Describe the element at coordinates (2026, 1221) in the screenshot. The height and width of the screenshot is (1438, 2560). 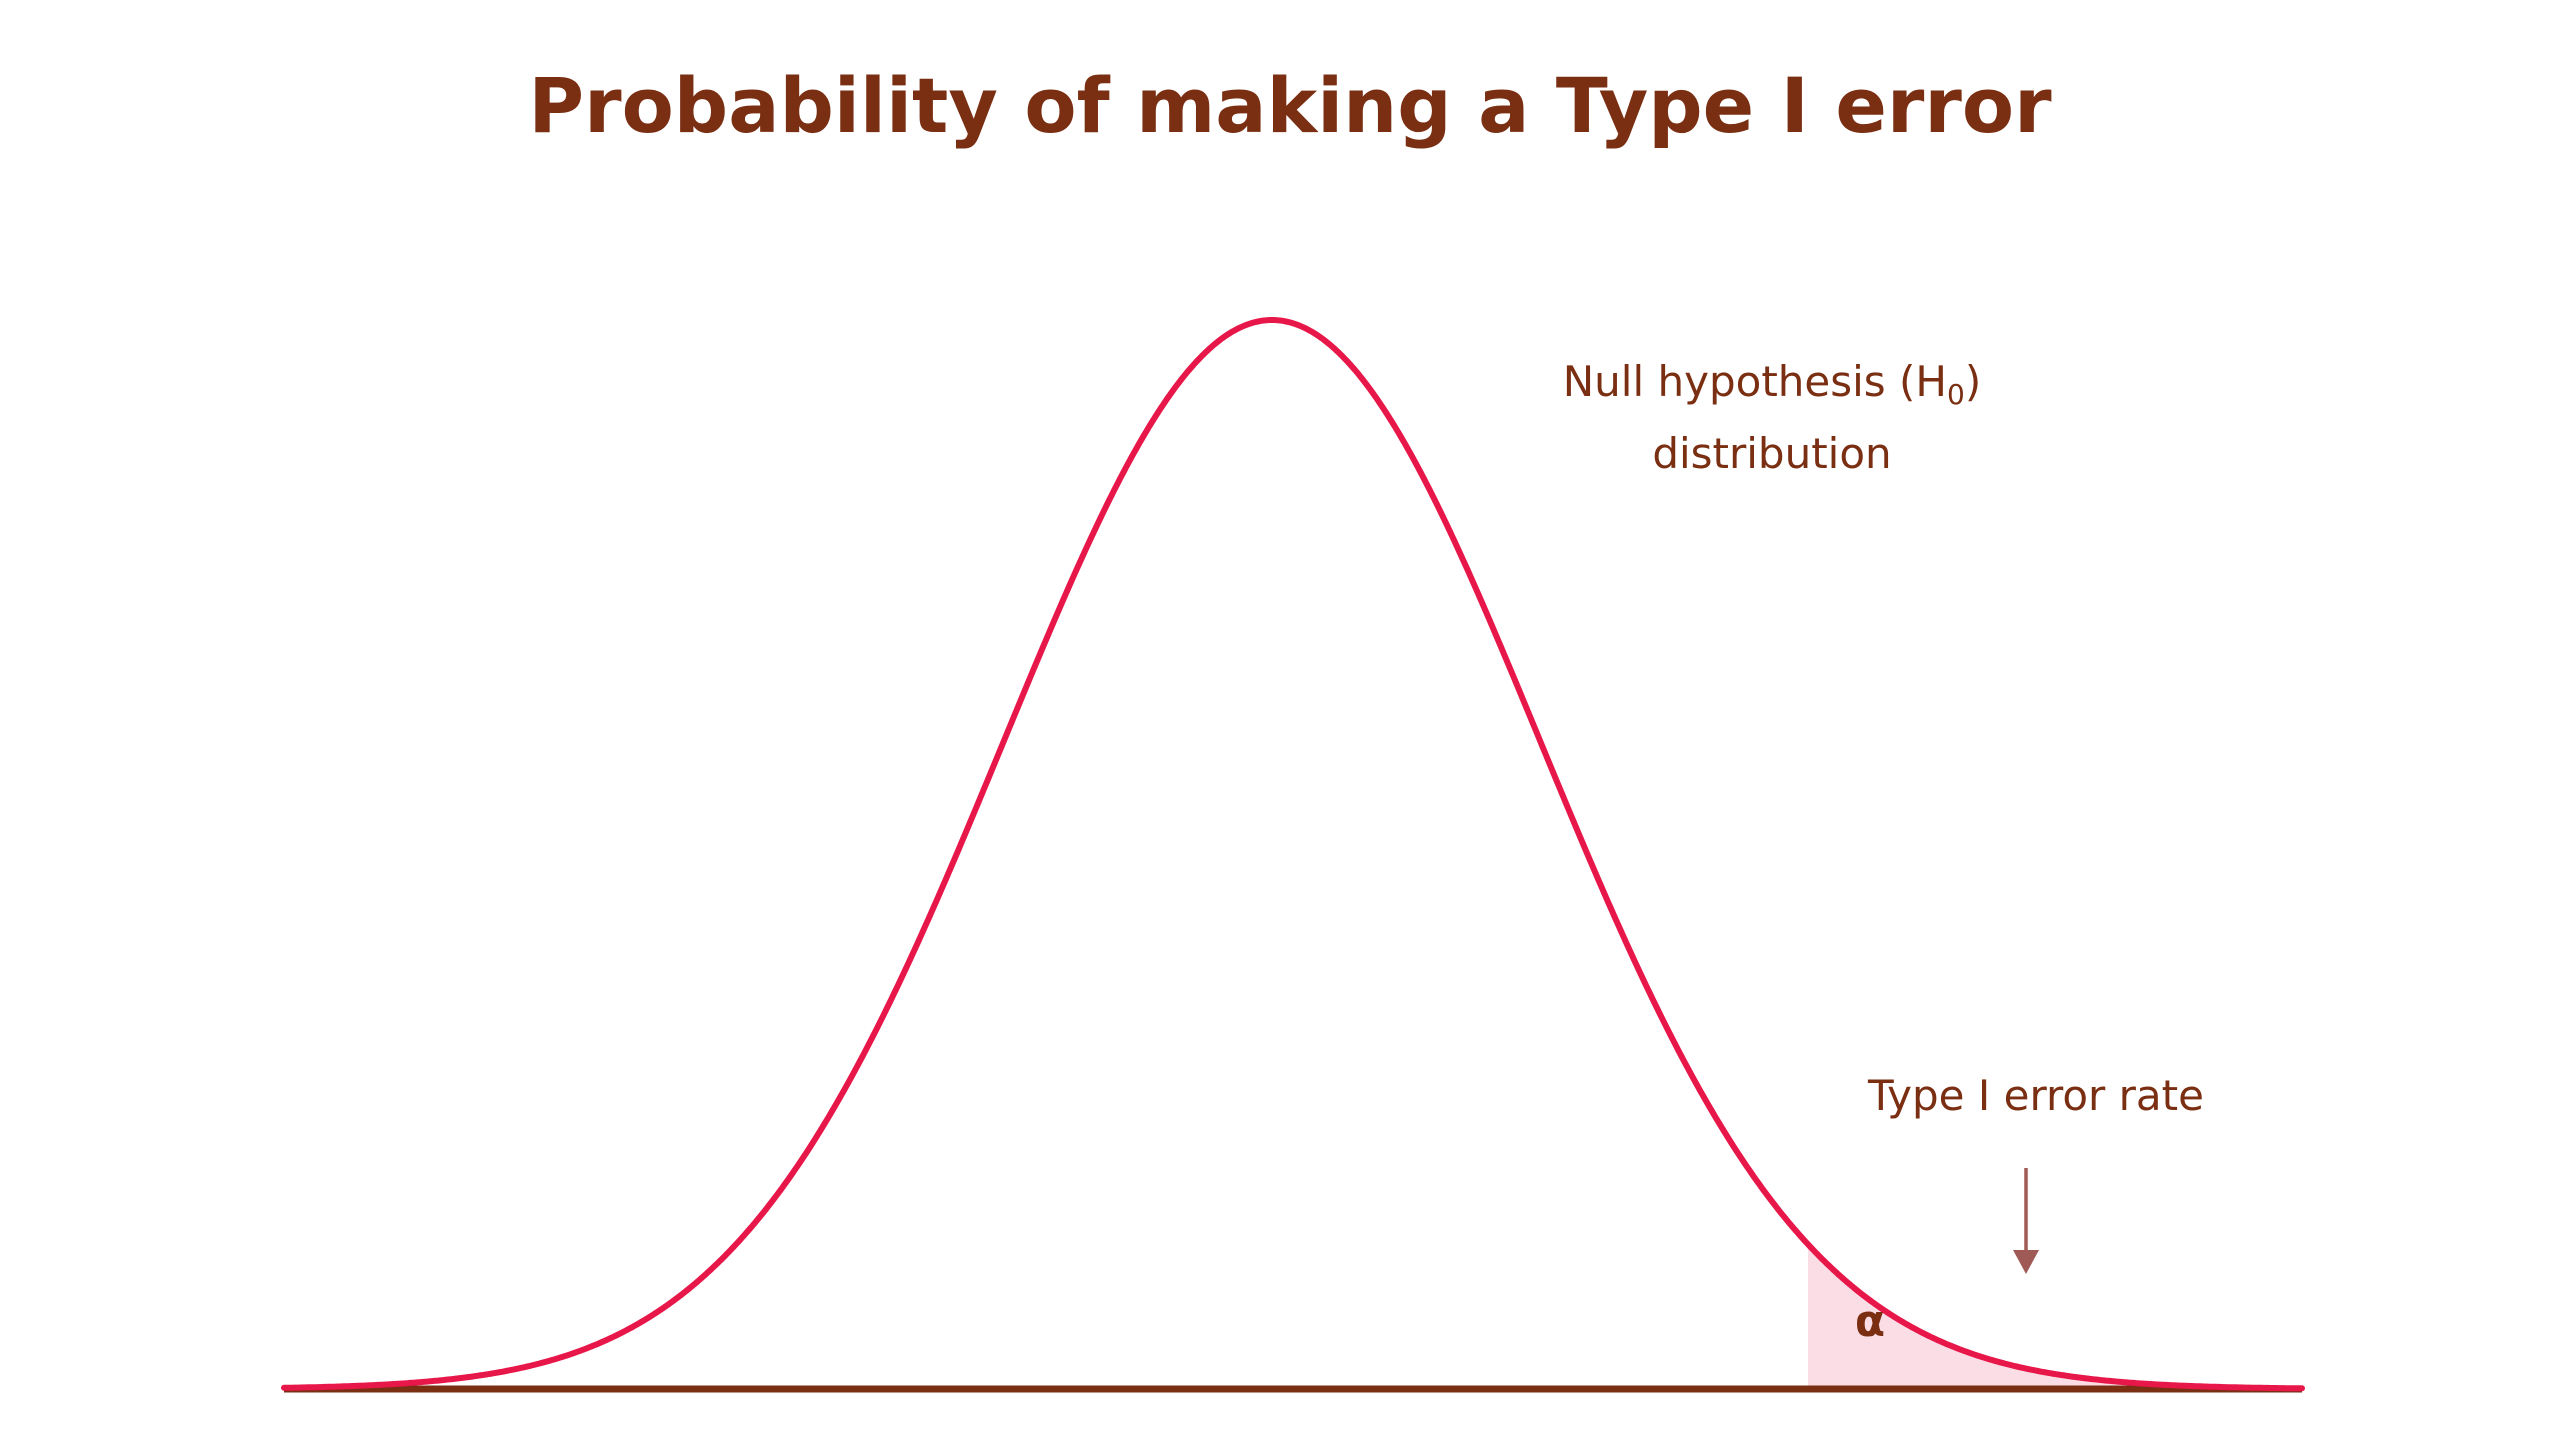
I see `down-arrow-icon` at that location.